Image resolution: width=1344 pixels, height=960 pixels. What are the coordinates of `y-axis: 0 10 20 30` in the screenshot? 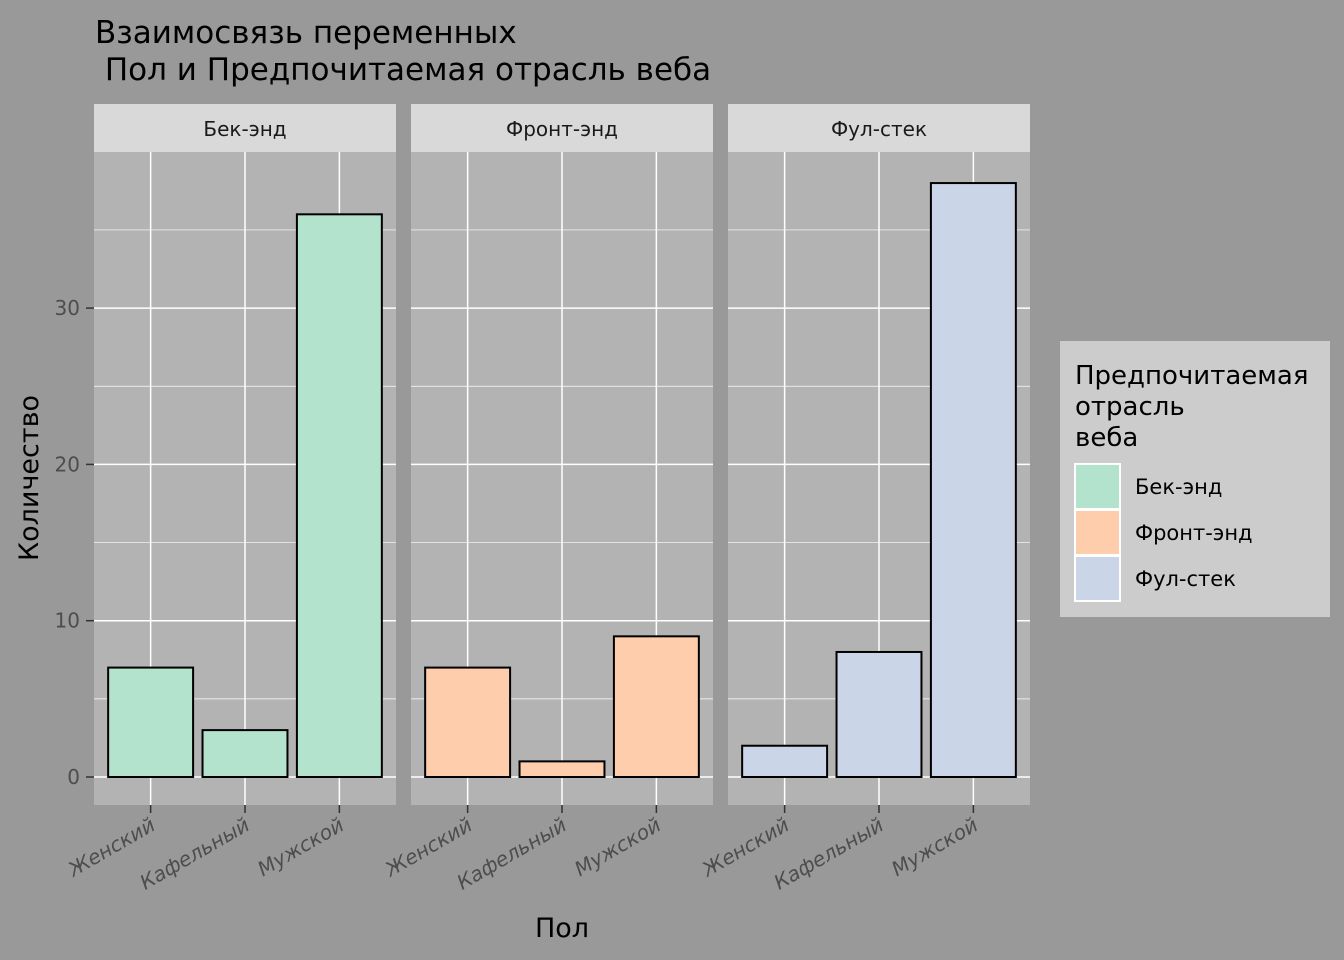 It's located at (74, 542).